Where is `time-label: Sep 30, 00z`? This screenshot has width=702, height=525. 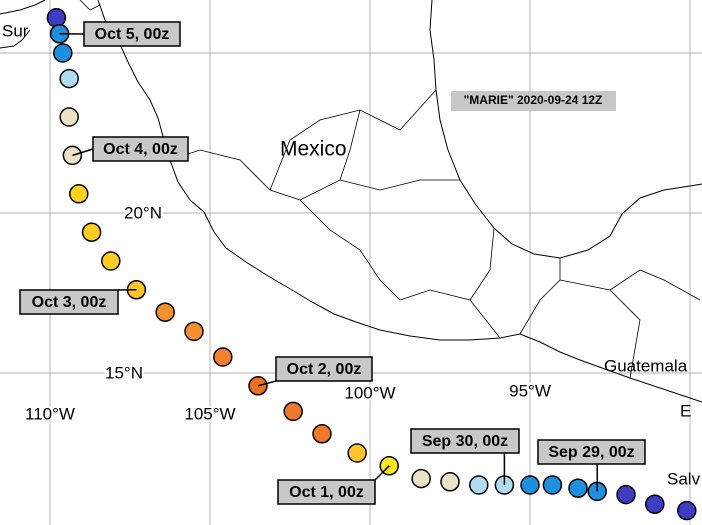 time-label: Sep 30, 00z is located at coordinates (465, 441).